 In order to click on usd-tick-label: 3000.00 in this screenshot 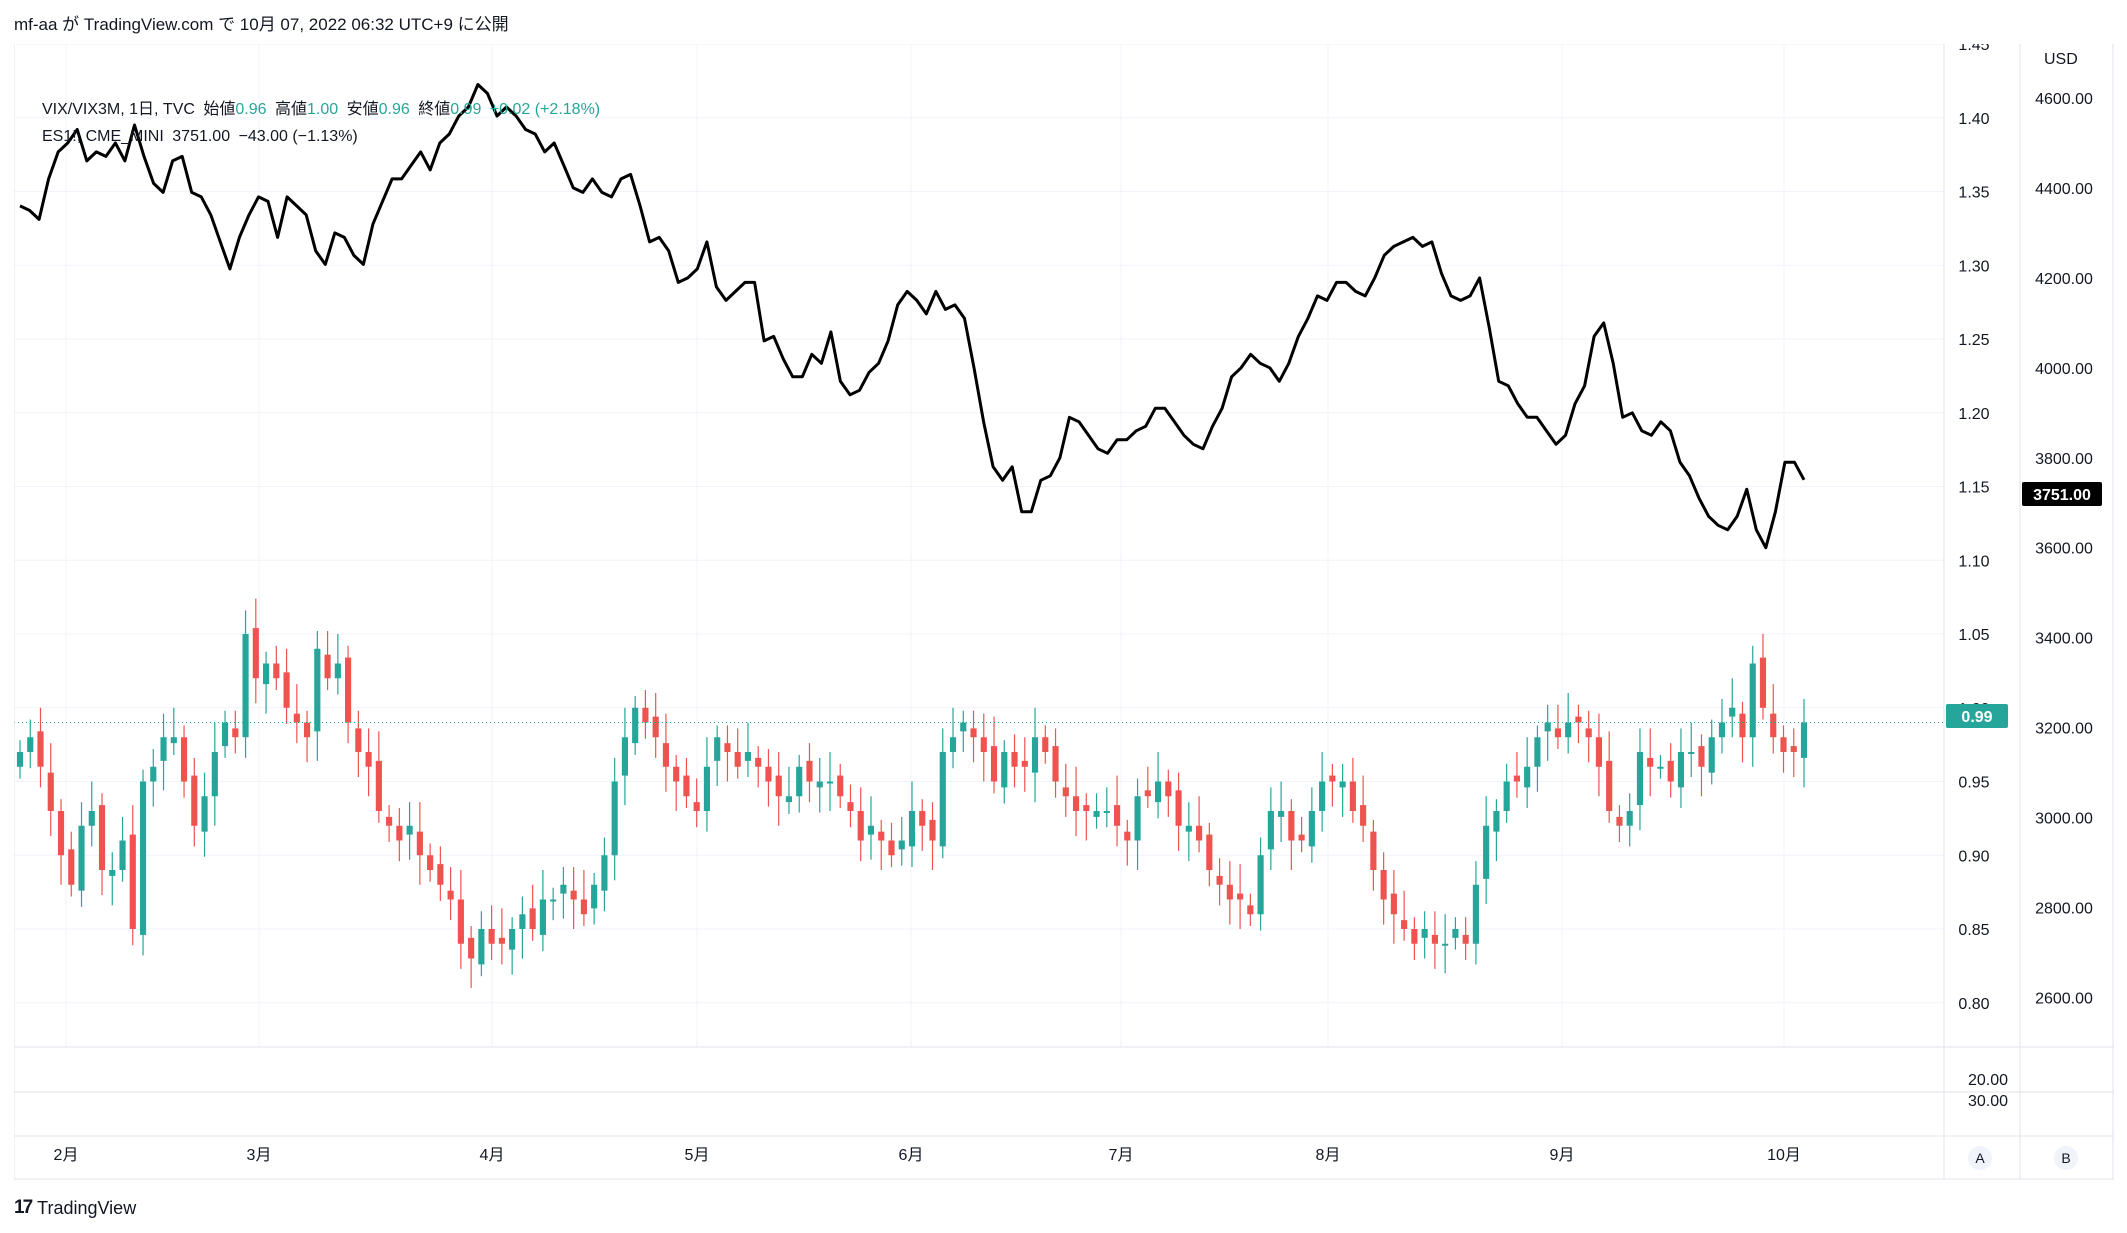, I will do `click(2064, 819)`.